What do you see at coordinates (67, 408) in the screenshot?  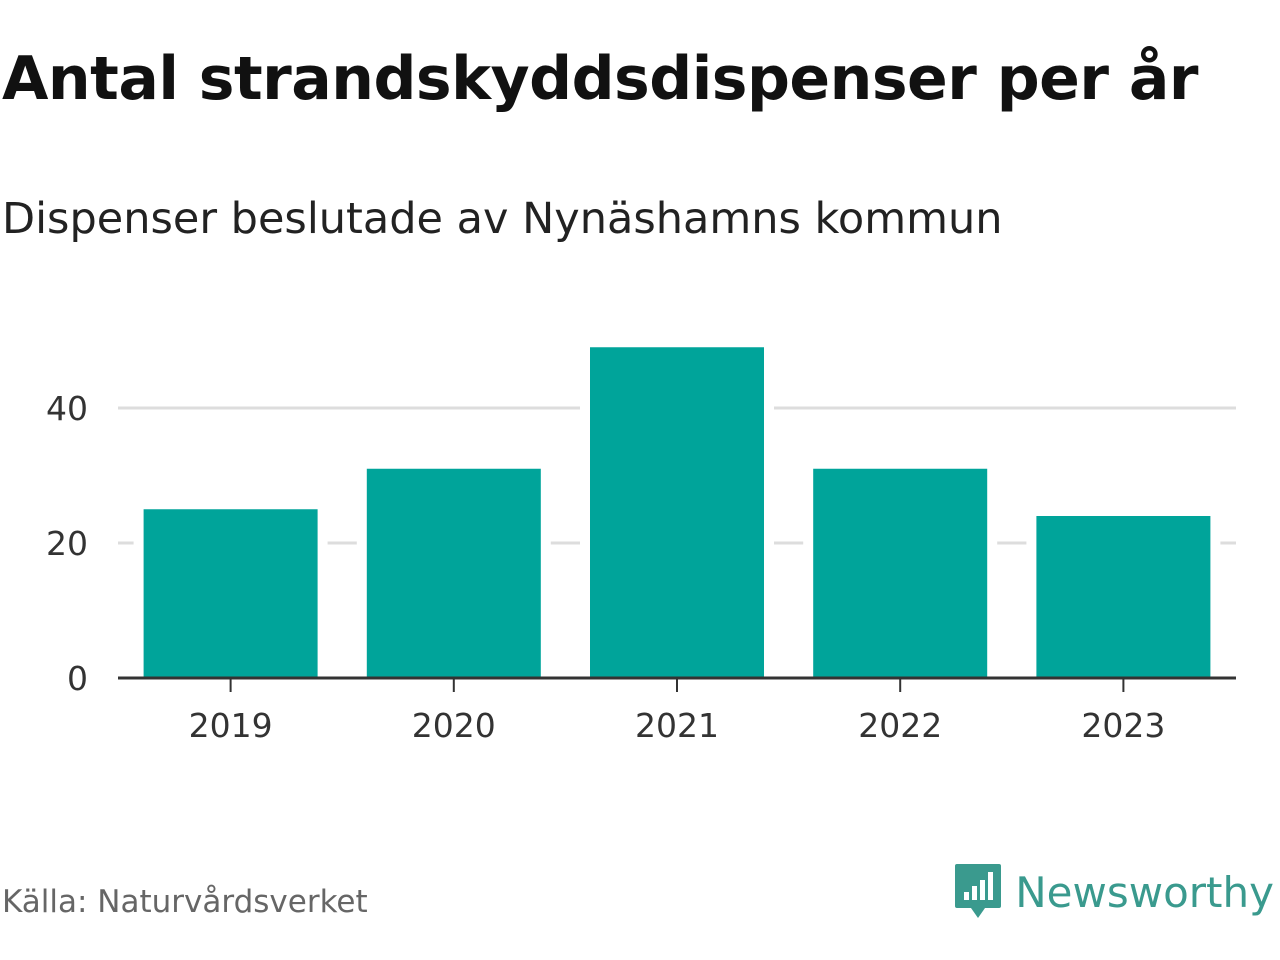 I see `y-tick-label: 40` at bounding box center [67, 408].